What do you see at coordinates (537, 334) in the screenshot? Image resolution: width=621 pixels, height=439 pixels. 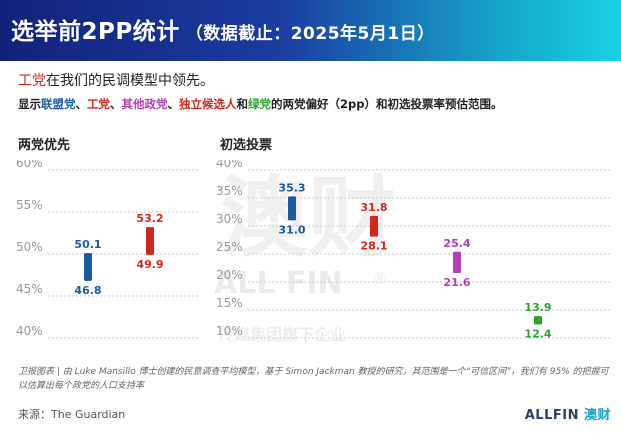 I see `low-label-greens: 12.4` at bounding box center [537, 334].